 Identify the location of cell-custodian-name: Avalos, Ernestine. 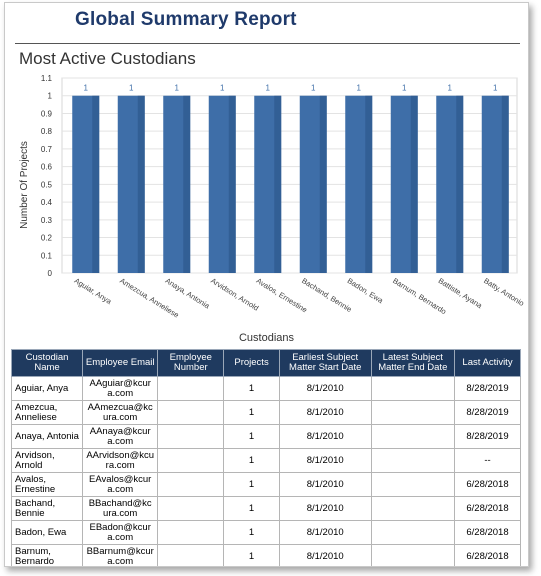
(47, 484).